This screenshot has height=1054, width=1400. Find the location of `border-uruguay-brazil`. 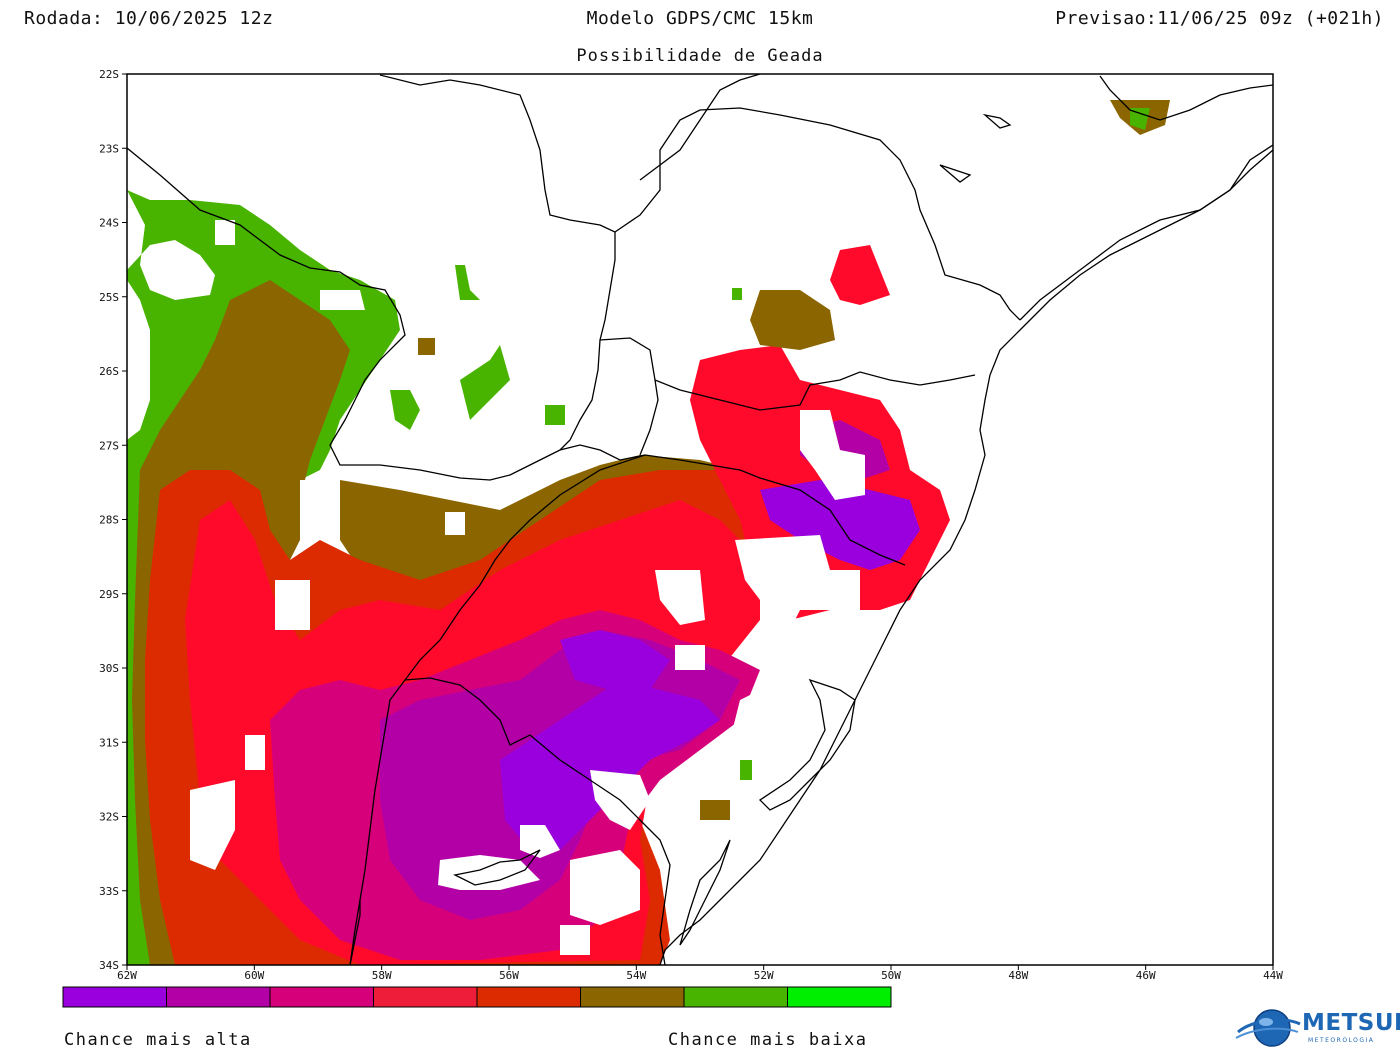

border-uruguay-brazil is located at coordinates (537, 821).